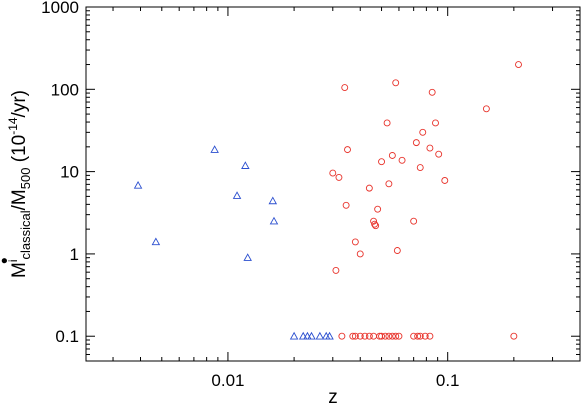 The image size is (582, 408). What do you see at coordinates (25, 179) in the screenshot?
I see `y-label-sub-500: 500` at bounding box center [25, 179].